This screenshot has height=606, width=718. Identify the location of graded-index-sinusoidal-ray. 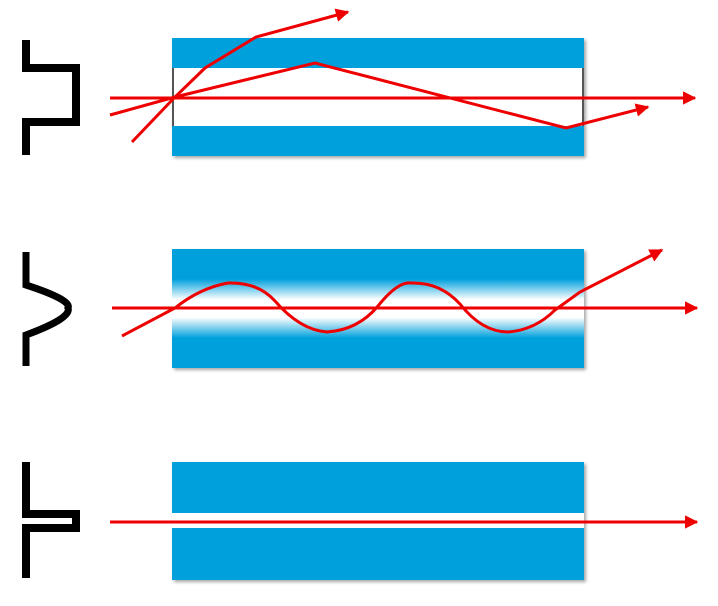
(392, 293).